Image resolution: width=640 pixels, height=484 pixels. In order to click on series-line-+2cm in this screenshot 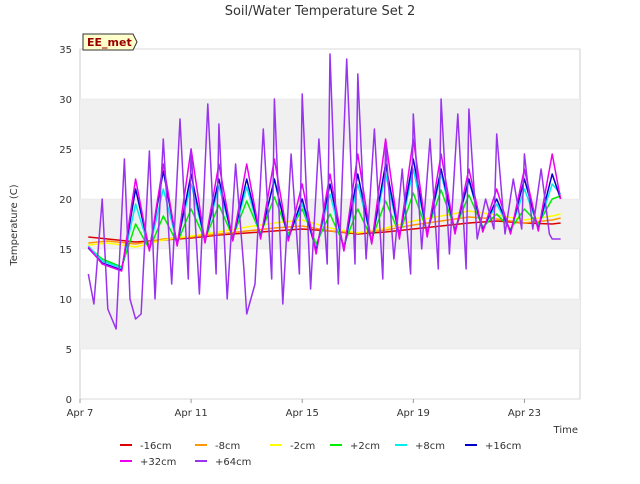, I will do `click(324, 228)`.